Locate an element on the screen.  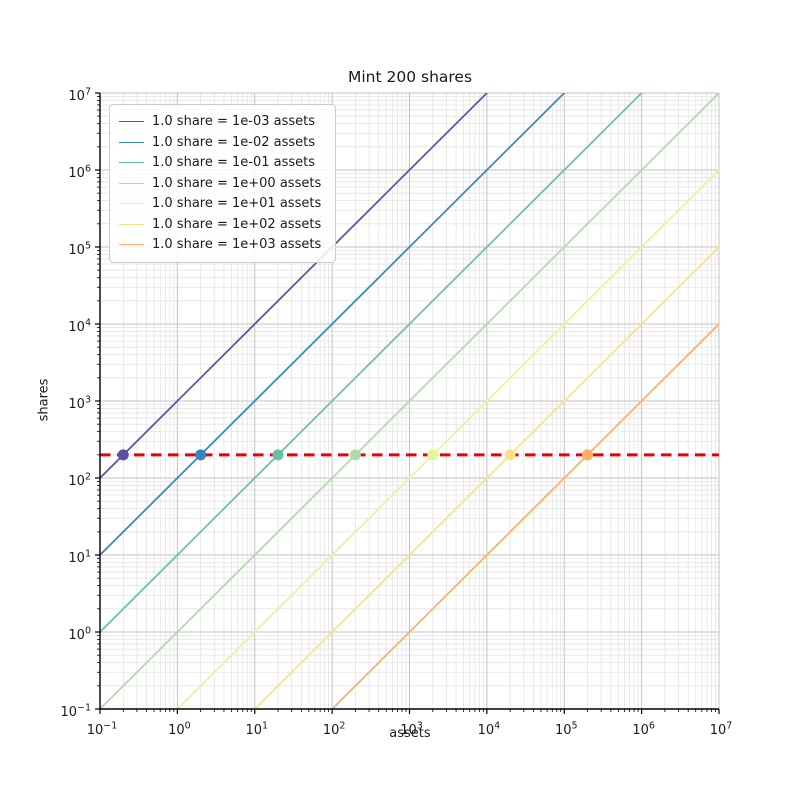
y-tick-label: 10⁷ is located at coordinates (79, 96).